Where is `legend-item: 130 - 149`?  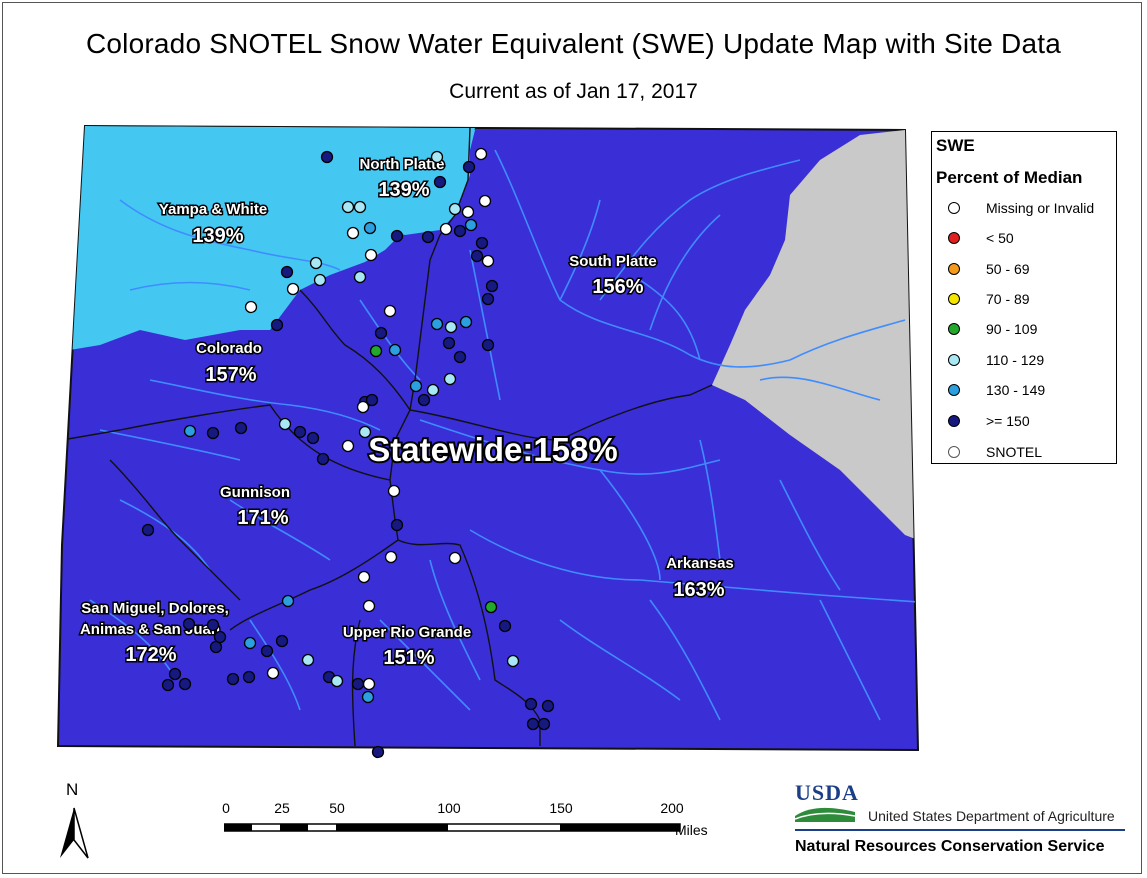
legend-item: 130 - 149 is located at coordinates (996, 390).